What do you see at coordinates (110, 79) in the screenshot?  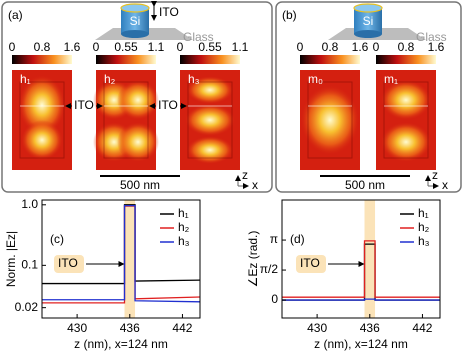 I see `mode-label: h₂` at bounding box center [110, 79].